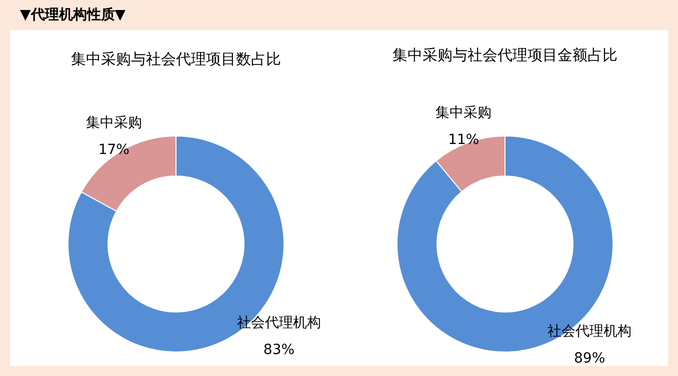 The height and width of the screenshot is (376, 678). I want to click on slice-label: 社会代理机构, so click(278, 322).